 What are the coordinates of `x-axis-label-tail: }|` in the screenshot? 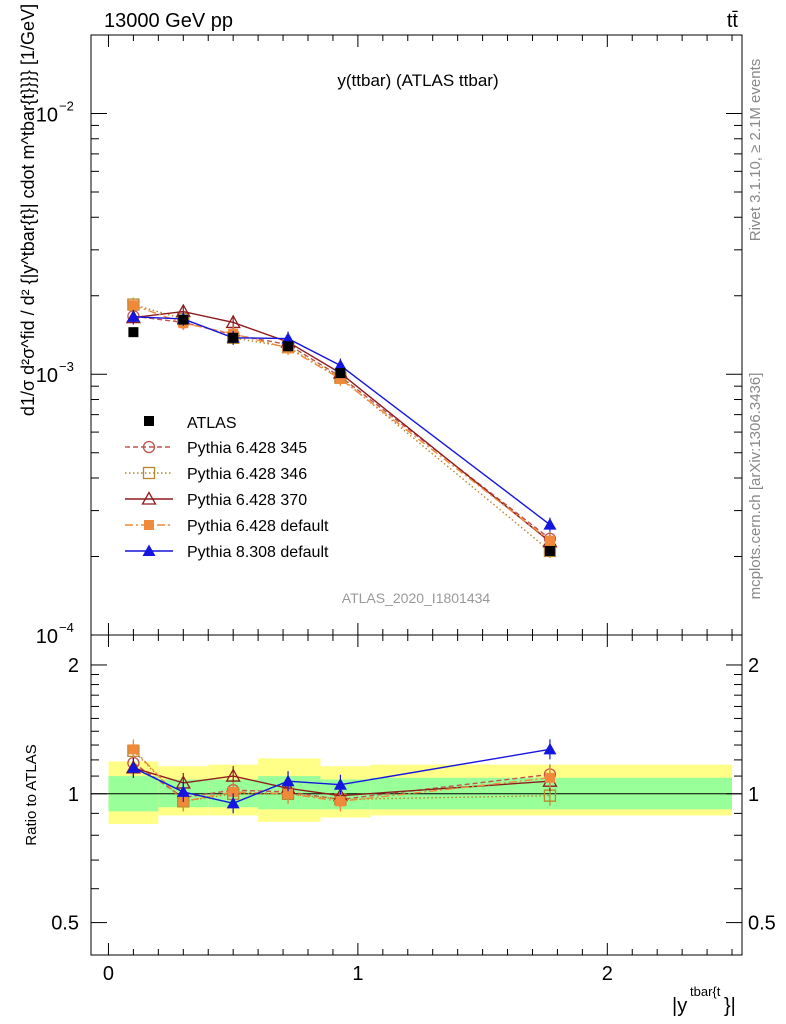 It's located at (730, 1006).